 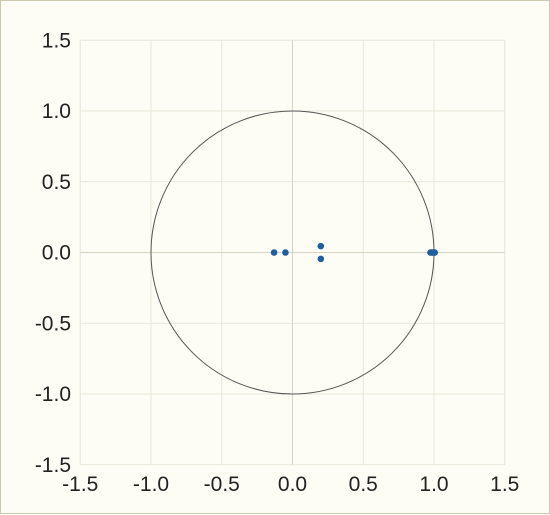 I want to click on x-tick-label: 0.0, so click(x=292, y=484).